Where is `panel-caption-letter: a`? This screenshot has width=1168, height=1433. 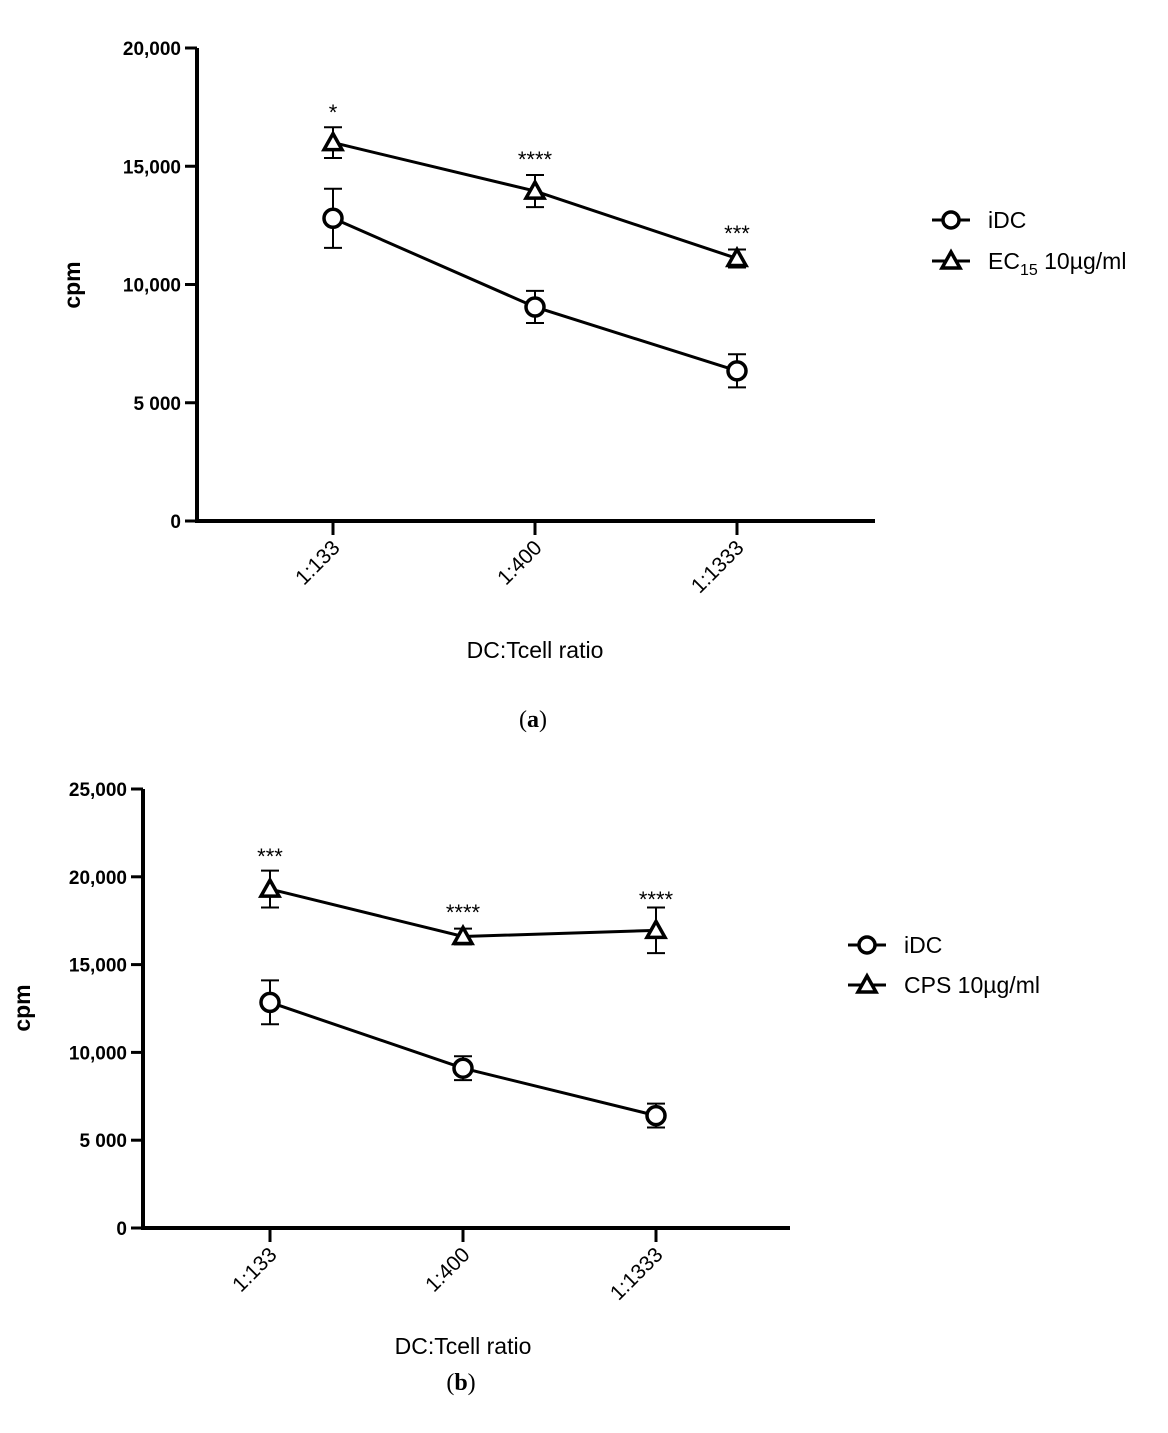 panel-caption-letter: a is located at coordinates (533, 720).